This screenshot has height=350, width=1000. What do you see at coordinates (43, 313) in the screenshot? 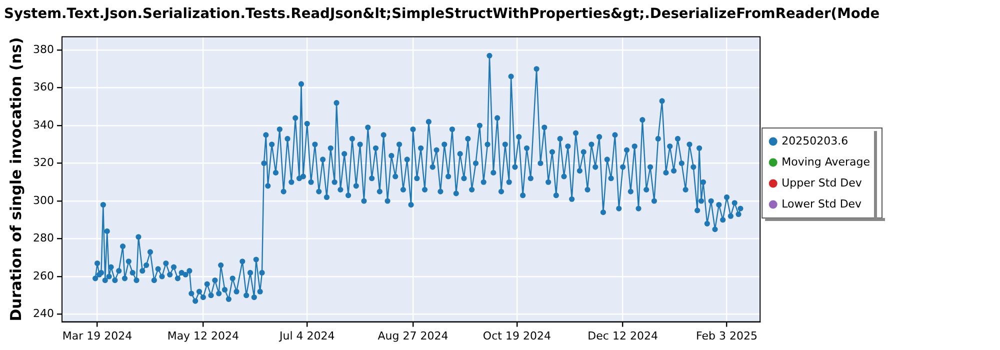
I see `y-tick-label: 240` at bounding box center [43, 313].